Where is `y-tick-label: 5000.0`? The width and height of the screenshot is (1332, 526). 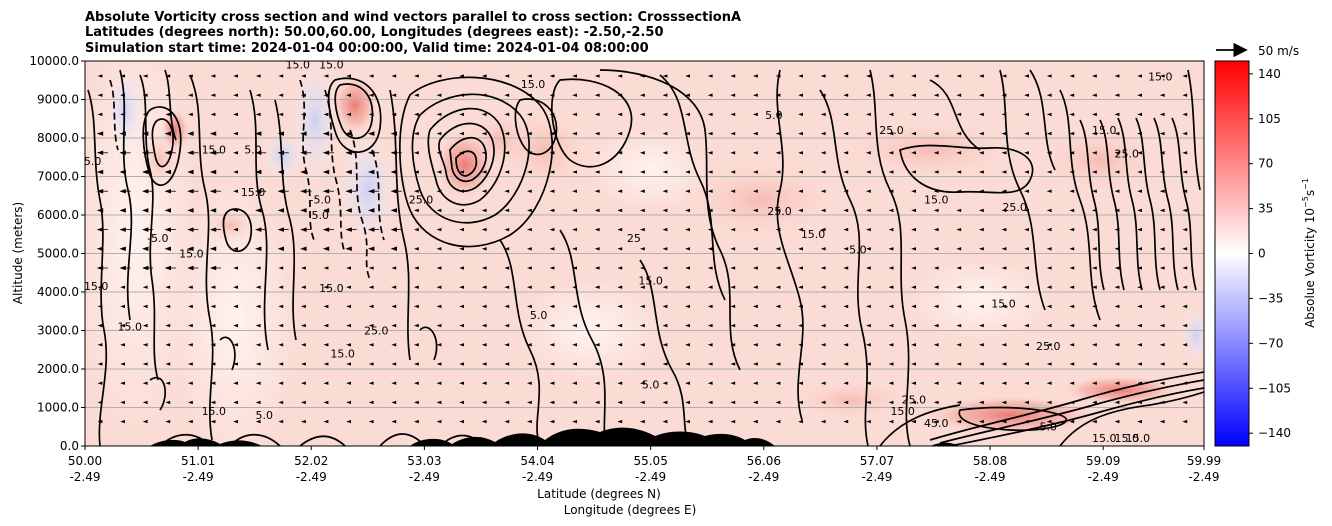 y-tick-label: 5000.0 is located at coordinates (58, 254).